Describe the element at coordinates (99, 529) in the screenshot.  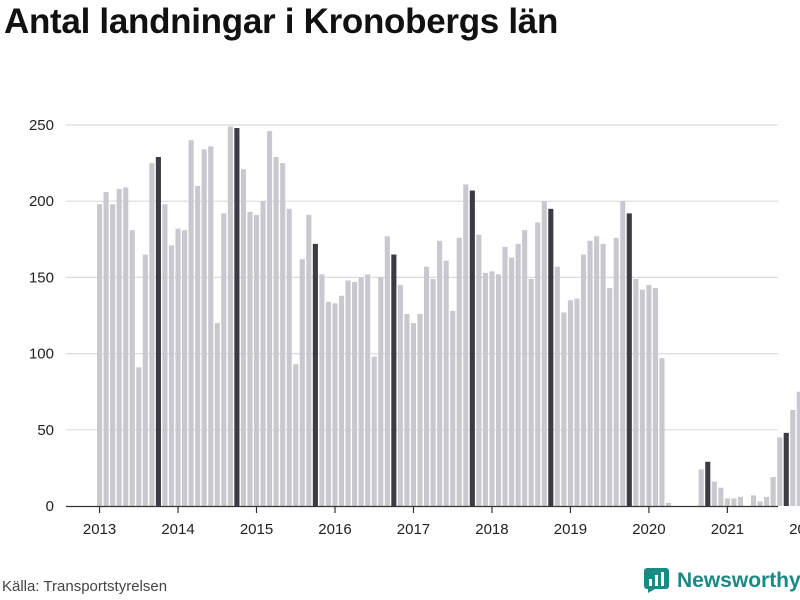
I see `x-tick-label: 2013` at that location.